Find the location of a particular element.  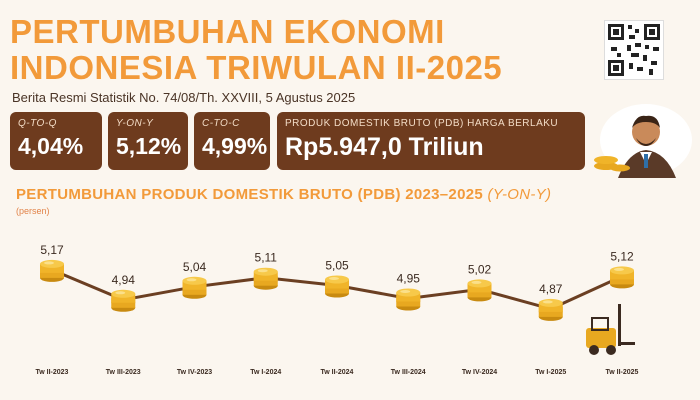

data-label: 5,04 is located at coordinates (195, 267).